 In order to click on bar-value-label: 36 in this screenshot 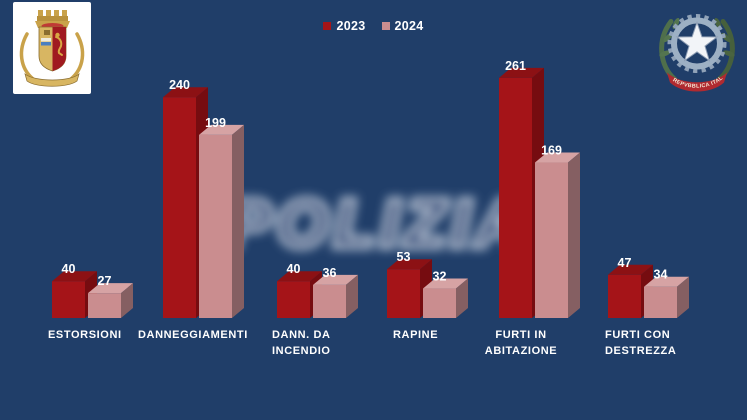, I will do `click(330, 273)`.